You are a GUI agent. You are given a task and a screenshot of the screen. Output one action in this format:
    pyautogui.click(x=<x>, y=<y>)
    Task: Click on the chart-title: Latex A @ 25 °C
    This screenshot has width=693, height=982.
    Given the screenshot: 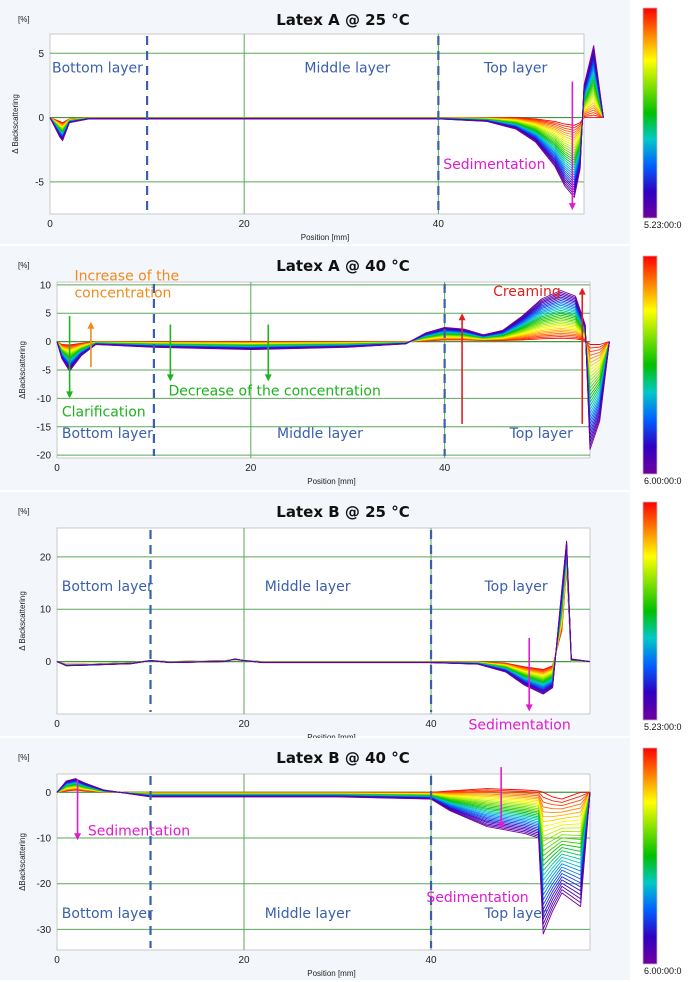 What is the action you would take?
    pyautogui.click(x=343, y=20)
    